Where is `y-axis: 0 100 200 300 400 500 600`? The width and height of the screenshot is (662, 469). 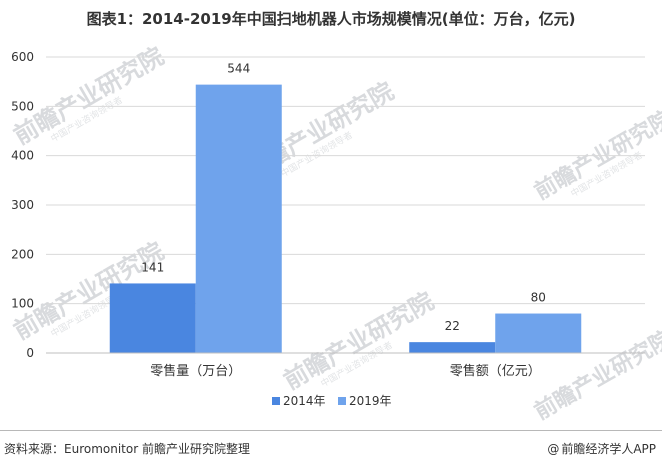
y-axis: 0 100 200 300 400 500 600 is located at coordinates (22, 205).